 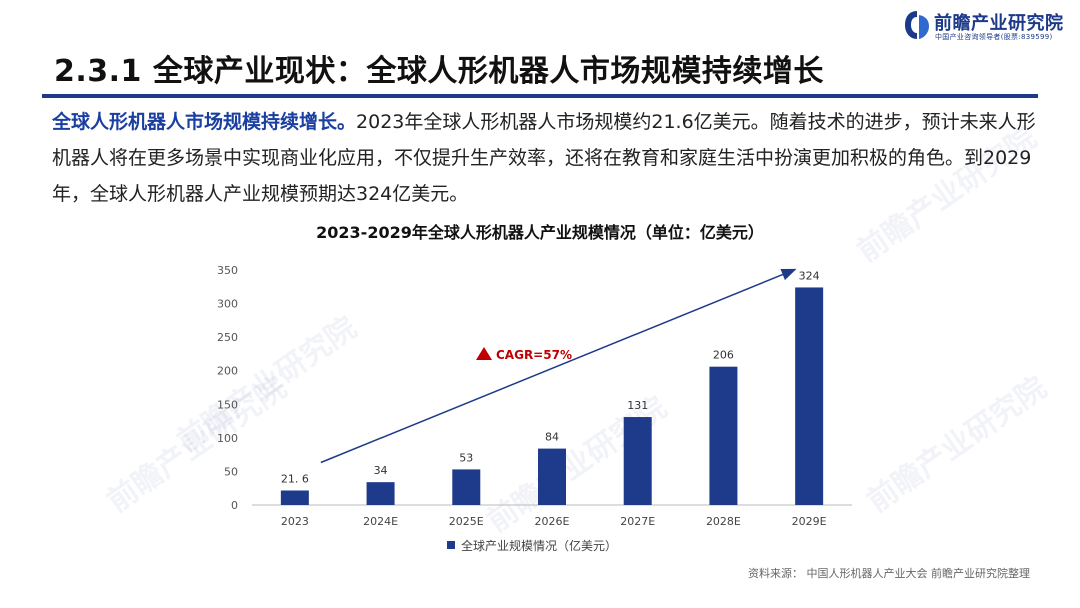 I want to click on x-tick-label: 2025E, so click(x=466, y=521).